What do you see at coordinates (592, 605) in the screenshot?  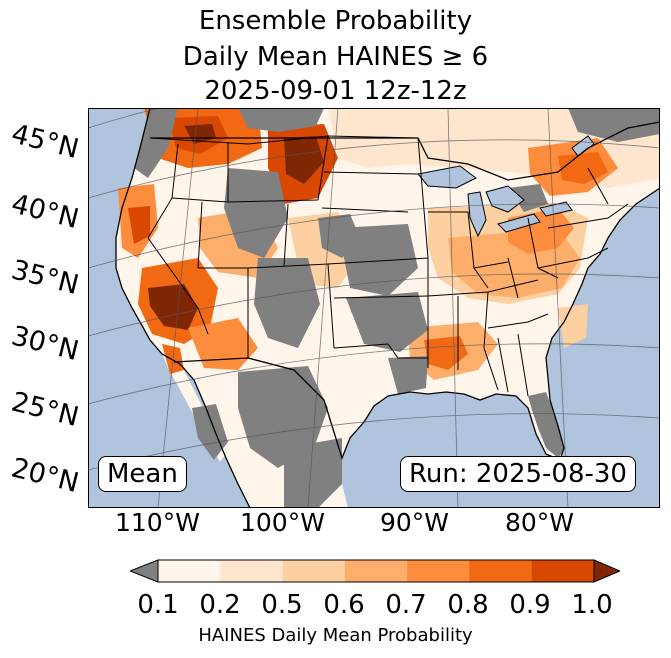 I see `colorbar-tick-1.0: 1.0` at bounding box center [592, 605].